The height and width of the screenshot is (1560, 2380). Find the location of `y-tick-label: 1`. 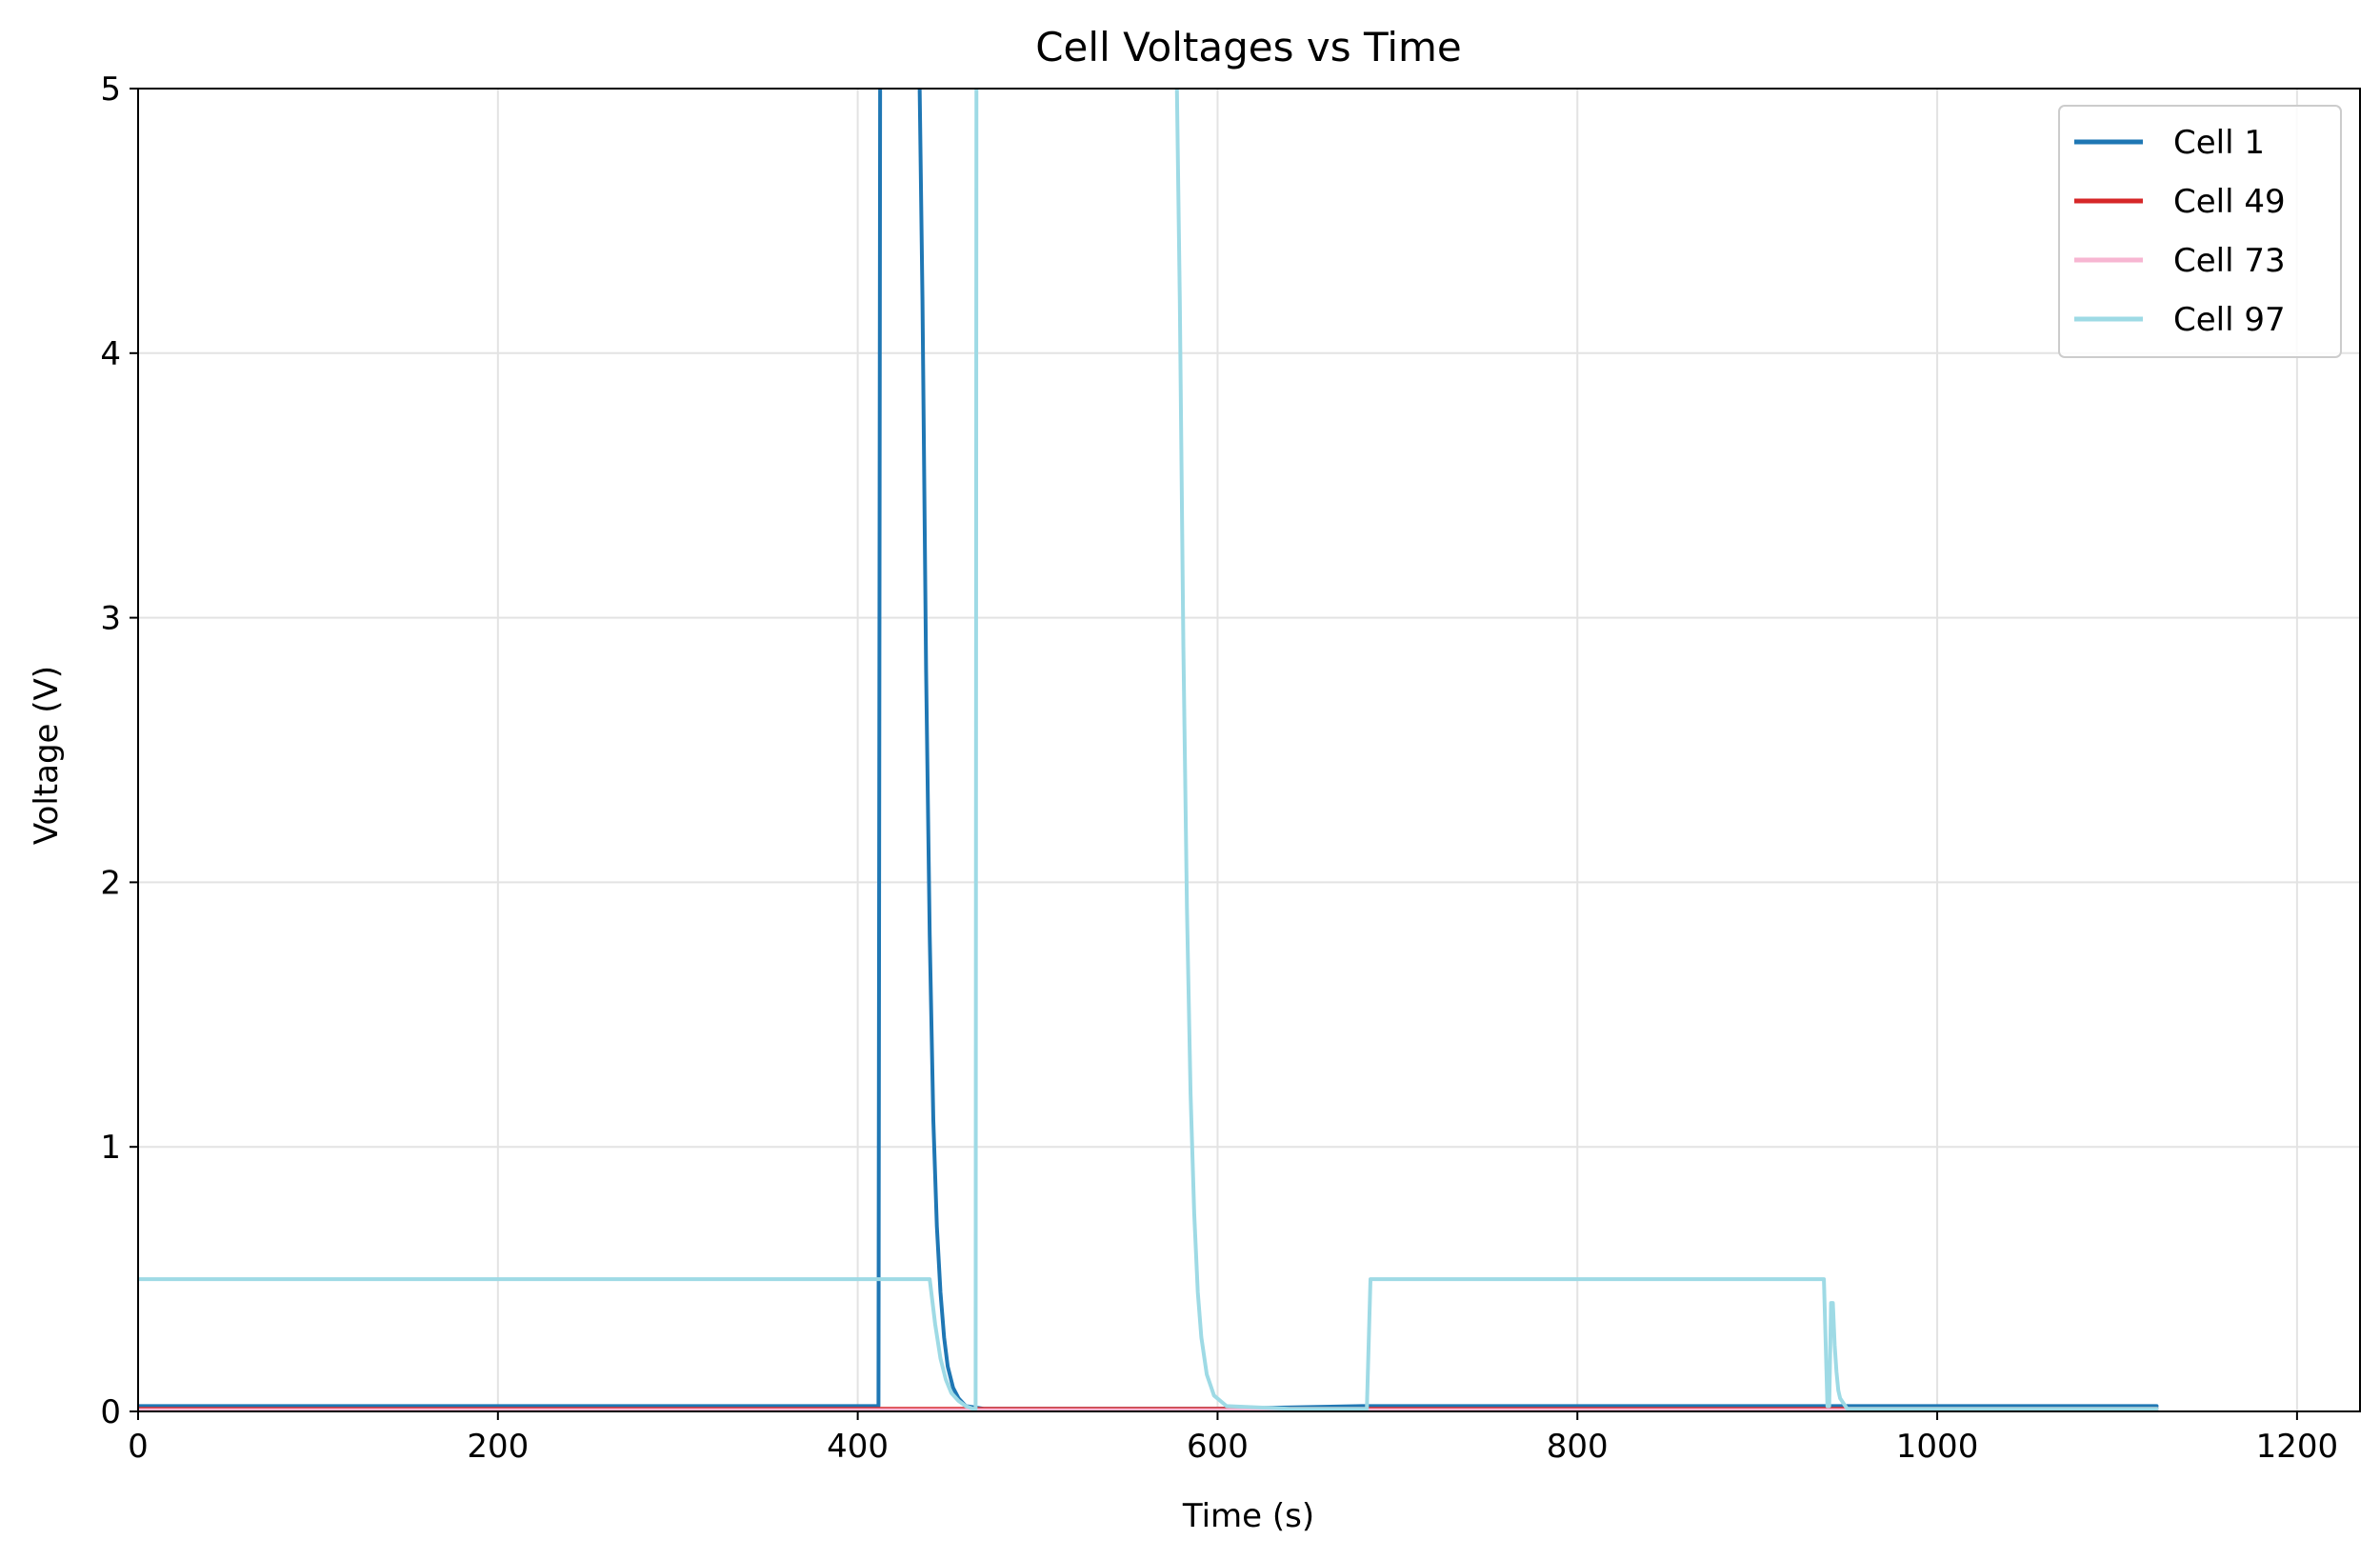

y-tick-label: 1 is located at coordinates (110, 1148).